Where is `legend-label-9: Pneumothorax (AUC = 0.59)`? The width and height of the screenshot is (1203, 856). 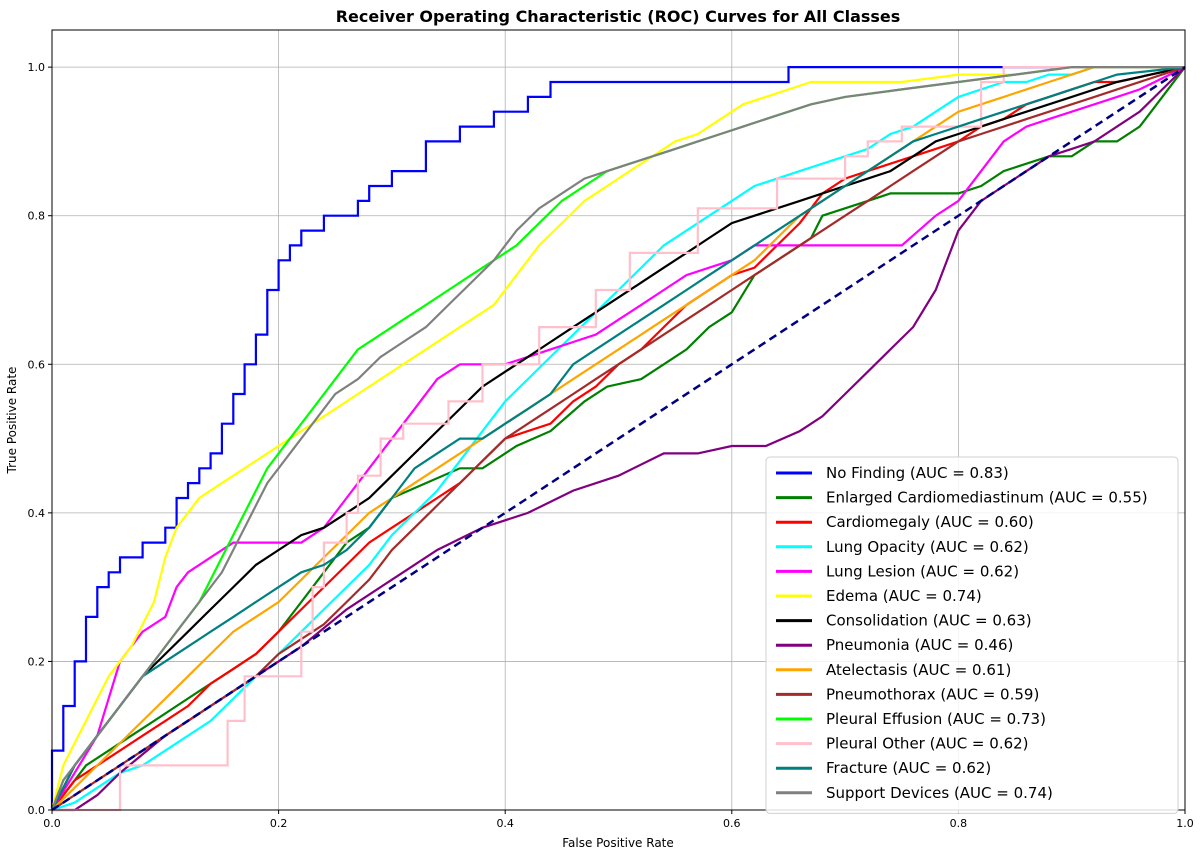
legend-label-9: Pneumothorax (AUC = 0.59) is located at coordinates (932, 694).